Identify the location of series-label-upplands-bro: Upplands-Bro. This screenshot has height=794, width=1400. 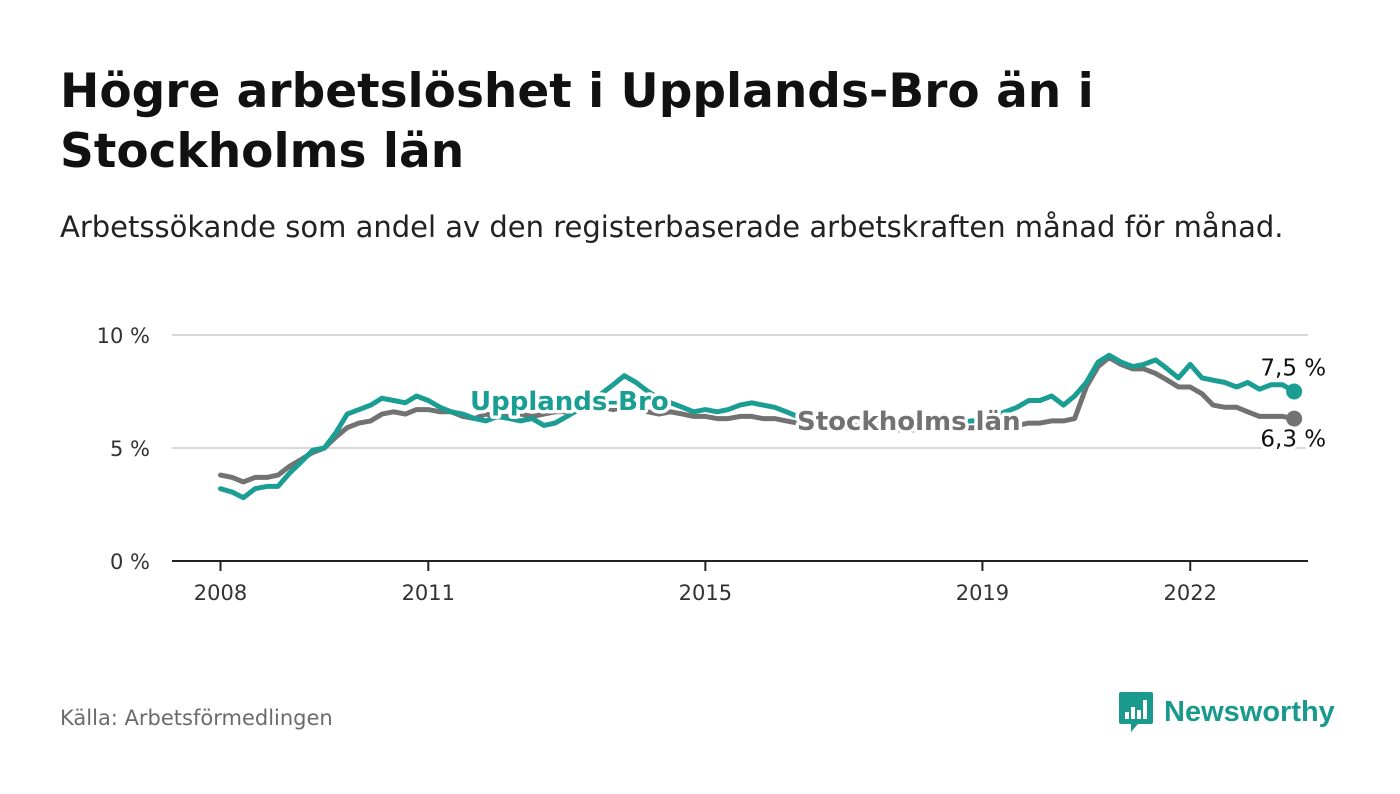
(569, 402).